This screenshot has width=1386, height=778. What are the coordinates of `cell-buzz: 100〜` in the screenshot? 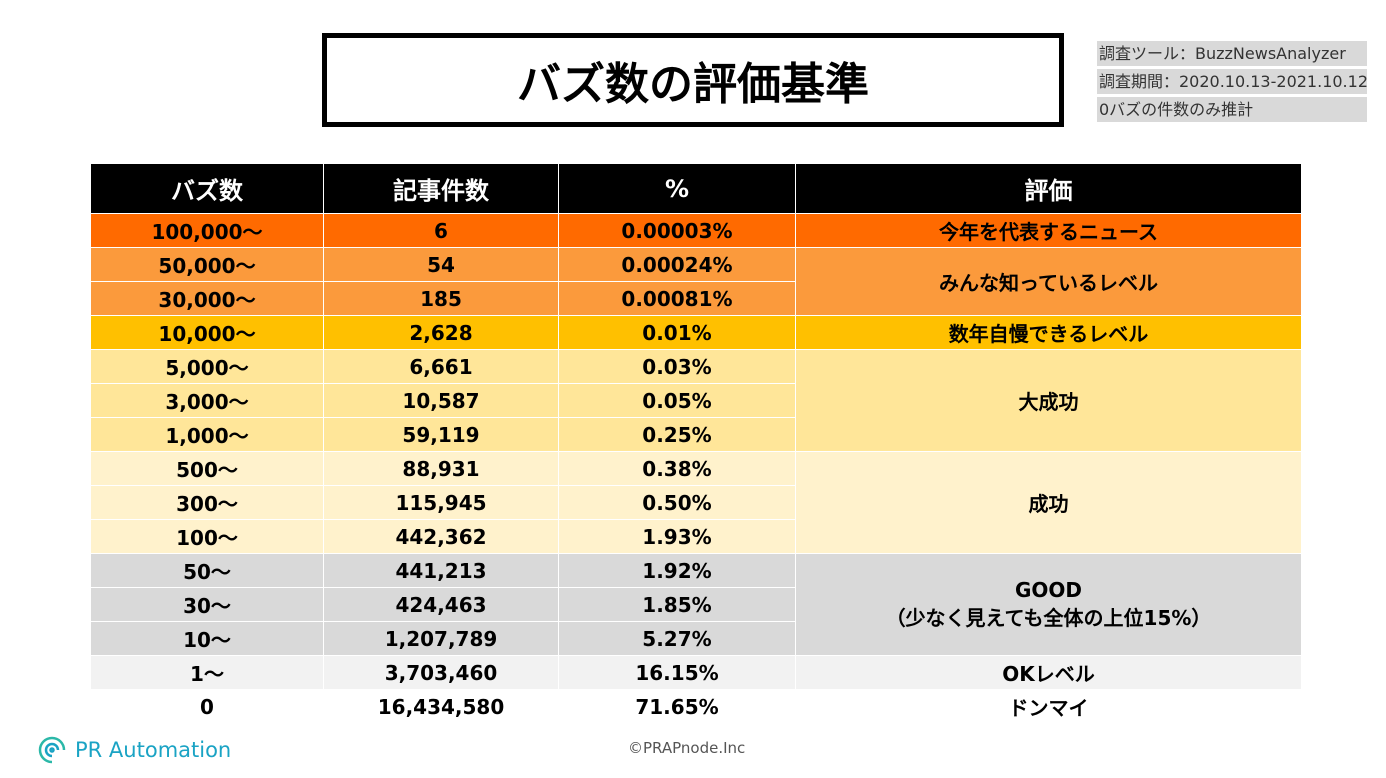 It's located at (207, 536).